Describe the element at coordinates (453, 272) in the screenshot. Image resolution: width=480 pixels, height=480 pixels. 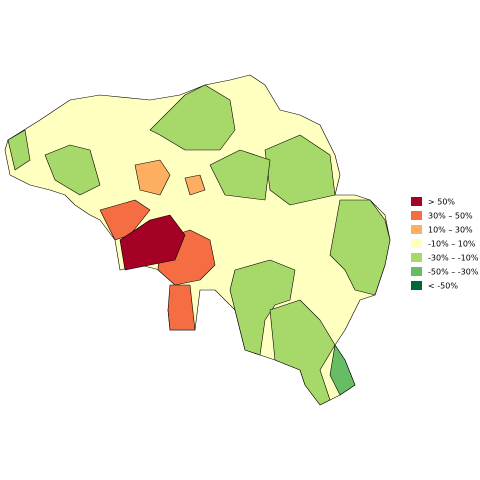
I see `legend-label: -50% – -30%` at that location.